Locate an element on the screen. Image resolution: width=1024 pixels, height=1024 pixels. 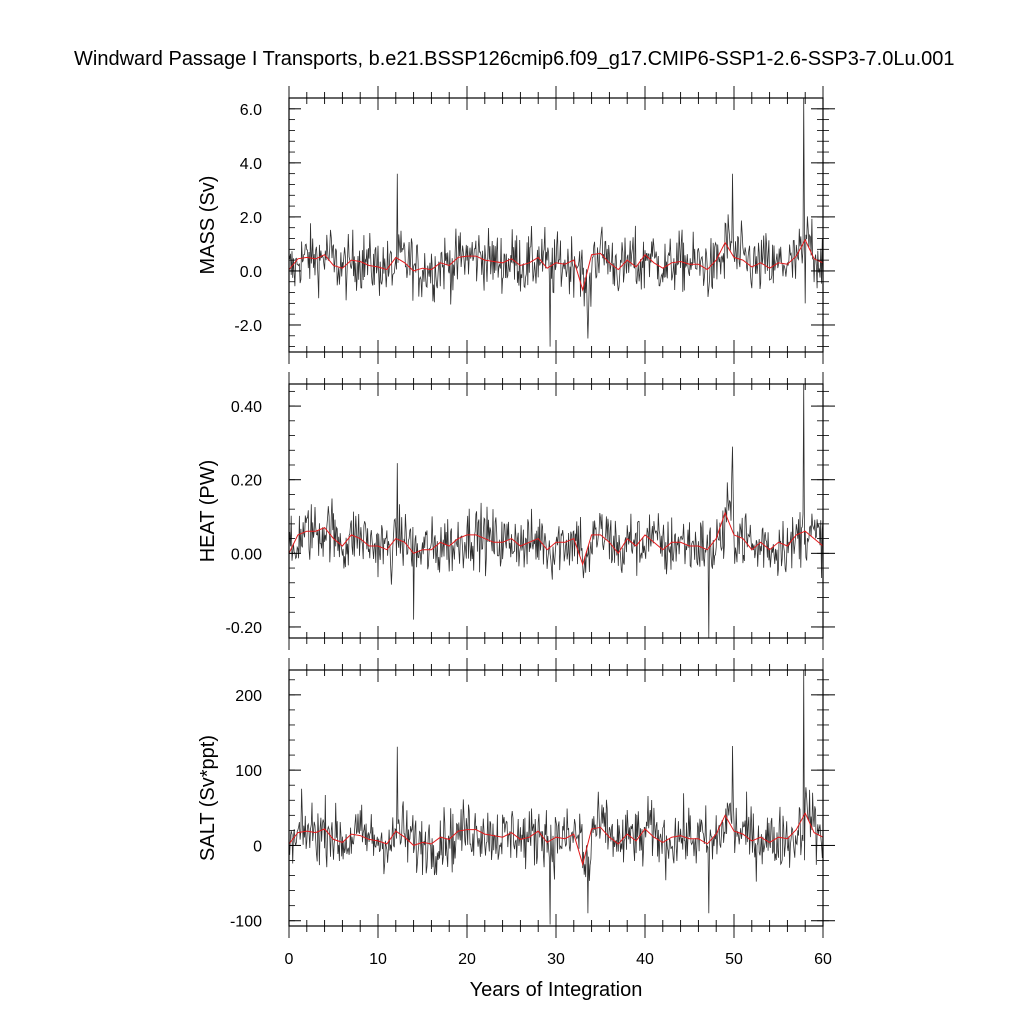
y-axis-title: MASS (Sv) is located at coordinates (208, 225).